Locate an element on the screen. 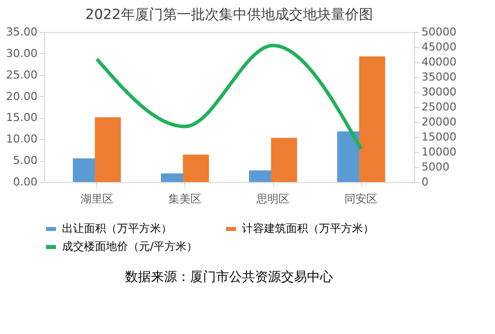 This screenshot has width=495, height=334. y2-tick-label: 25000 is located at coordinates (439, 107).